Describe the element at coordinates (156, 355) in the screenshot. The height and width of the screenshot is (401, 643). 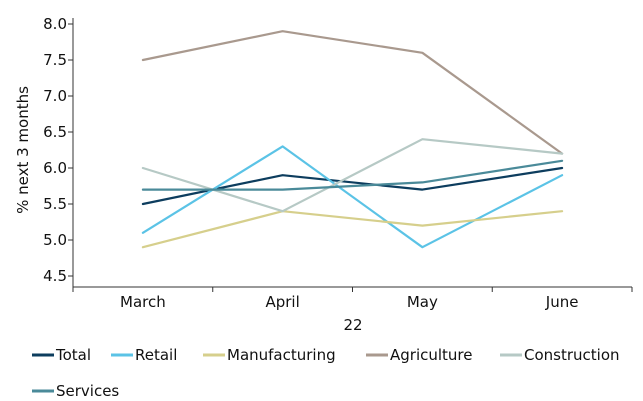
I see `legend-label-retail: Retail` at that location.